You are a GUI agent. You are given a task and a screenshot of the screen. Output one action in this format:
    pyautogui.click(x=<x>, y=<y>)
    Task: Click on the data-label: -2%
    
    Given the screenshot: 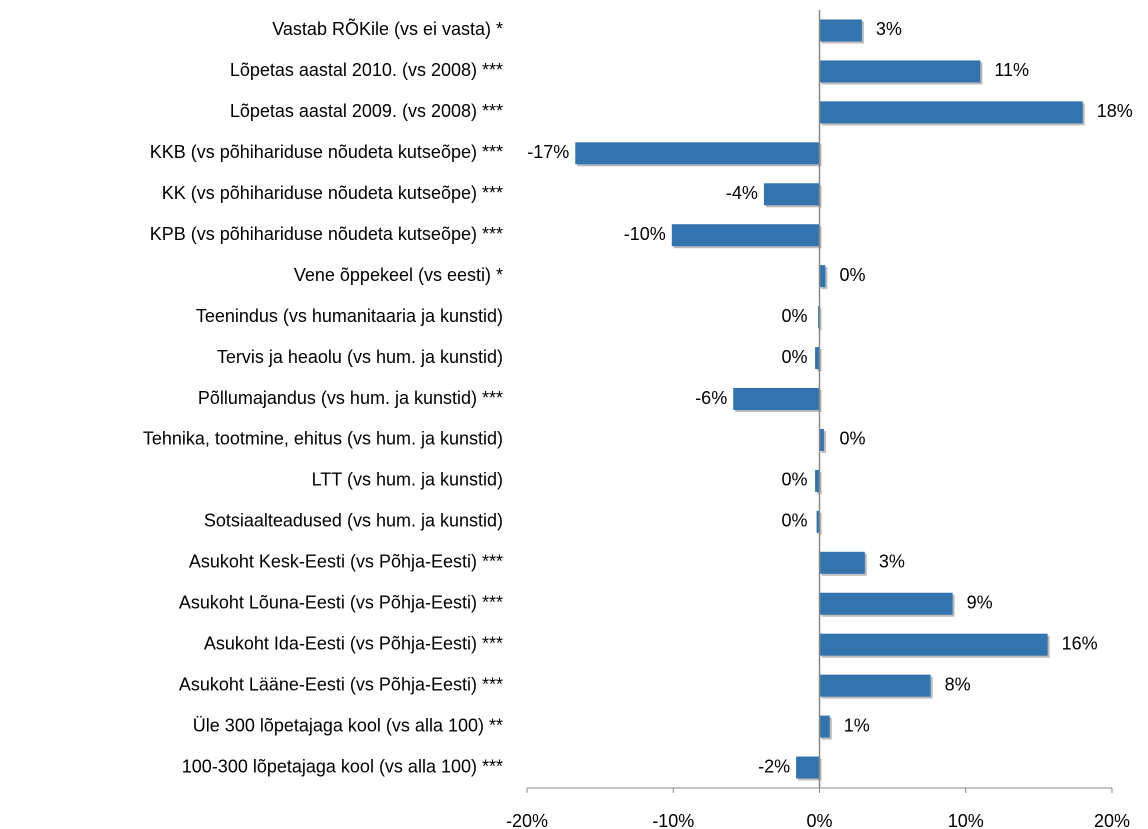 What is the action you would take?
    pyautogui.click(x=774, y=766)
    